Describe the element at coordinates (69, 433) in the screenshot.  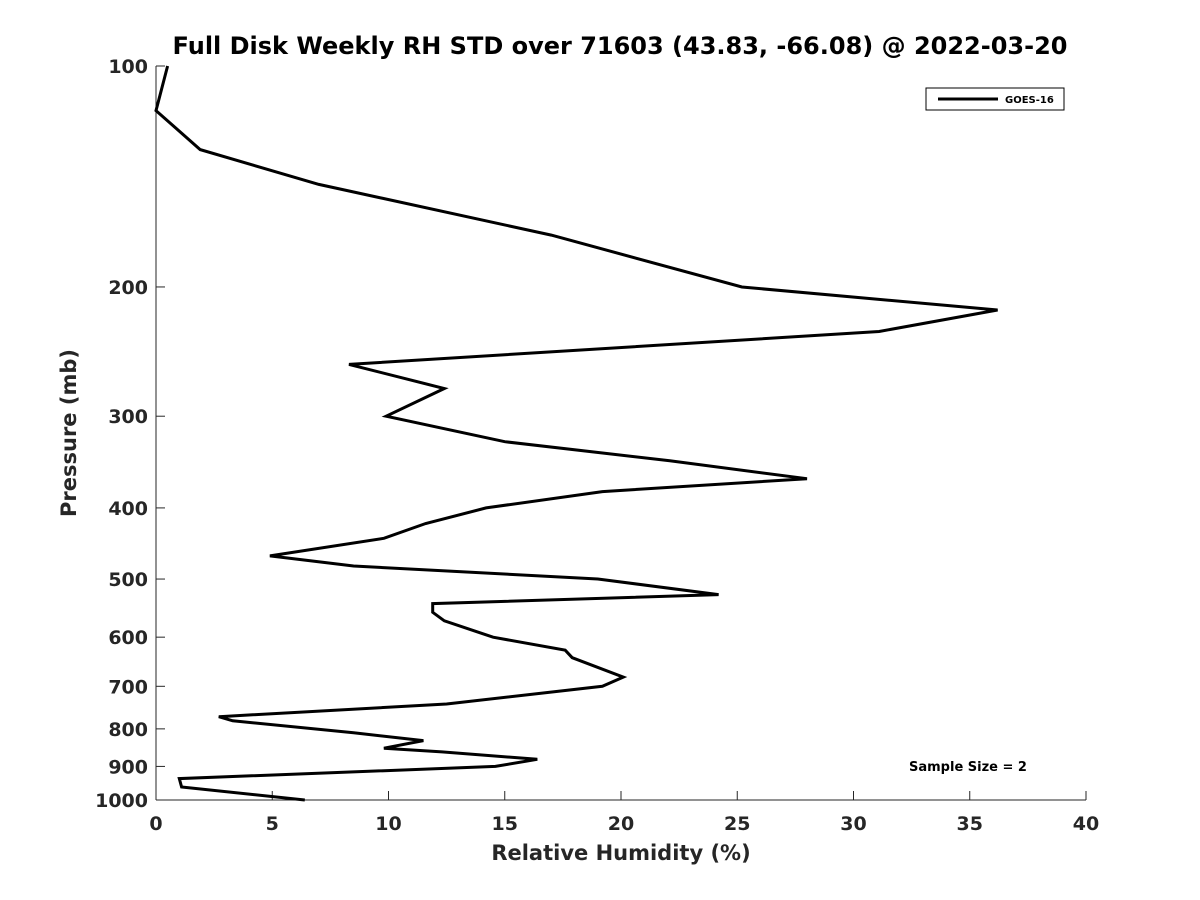
I see `y-axis-label: Pressure (mb)` at that location.